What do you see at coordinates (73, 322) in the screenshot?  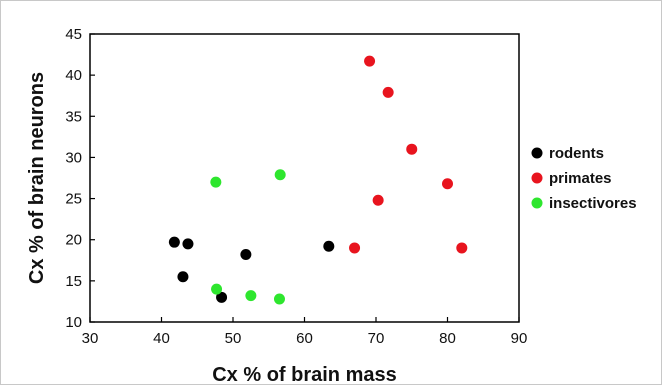 I see `y-tick-label: 10` at bounding box center [73, 322].